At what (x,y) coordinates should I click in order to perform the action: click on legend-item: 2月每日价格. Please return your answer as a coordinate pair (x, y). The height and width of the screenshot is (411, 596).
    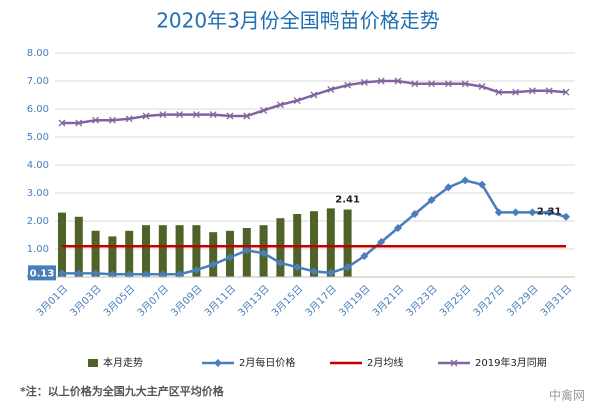
    Looking at the image, I should click on (248, 362).